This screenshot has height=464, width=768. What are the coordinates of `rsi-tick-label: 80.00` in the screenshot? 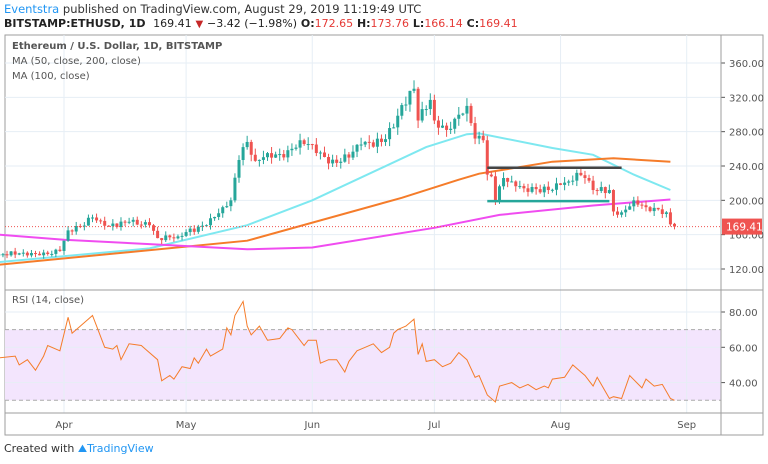 It's located at (743, 313).